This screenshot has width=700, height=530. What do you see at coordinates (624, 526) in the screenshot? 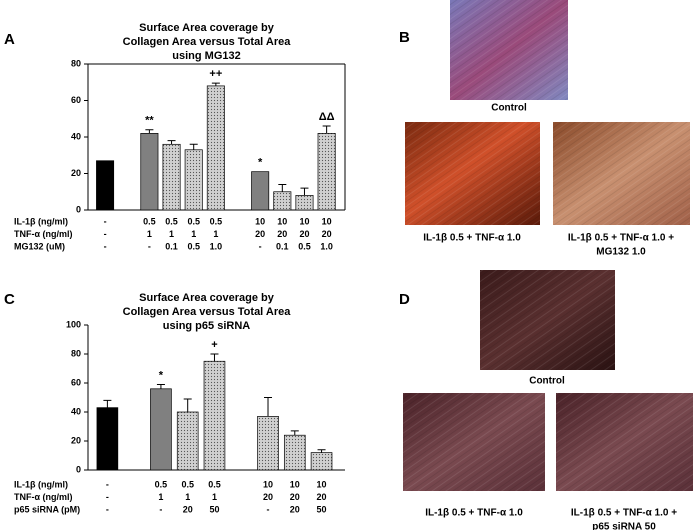
I see `image-caption: p65 siRNA 50` at bounding box center [624, 526].